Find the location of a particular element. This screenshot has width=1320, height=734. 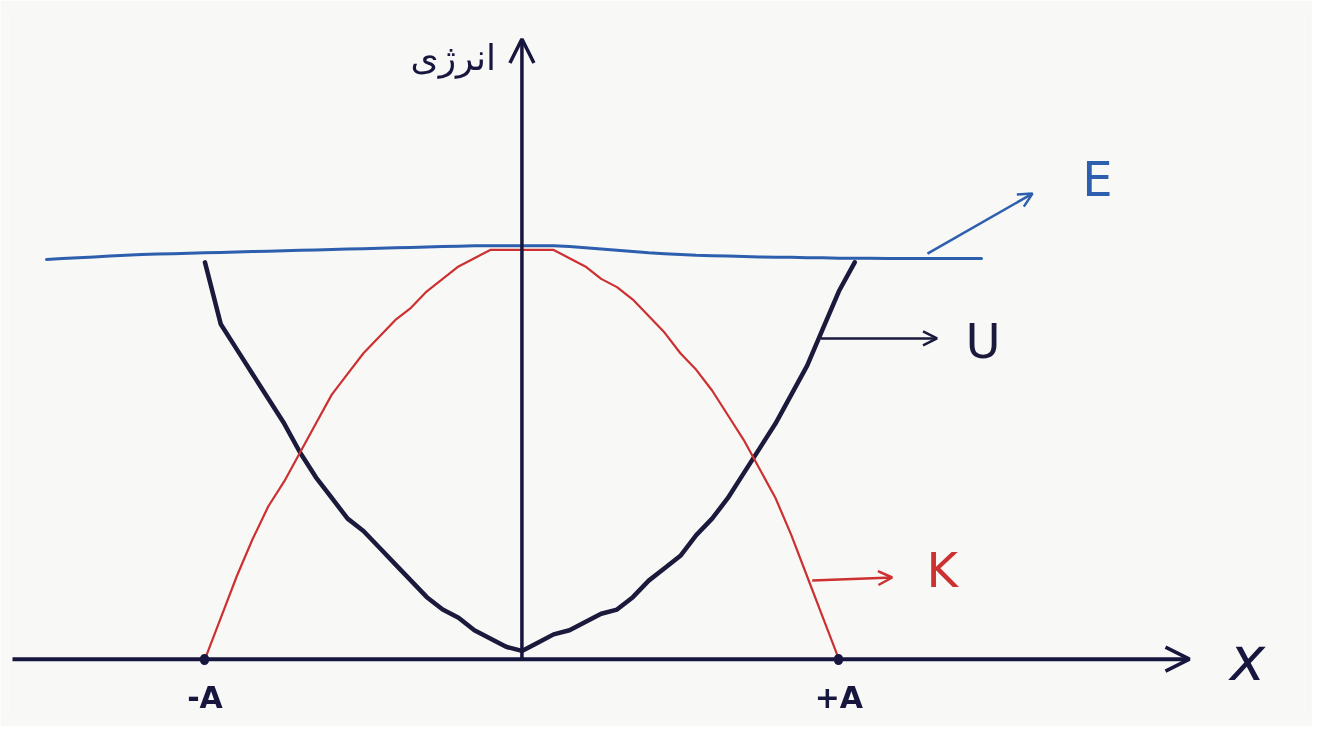

legend-label: K is located at coordinates (943, 569).